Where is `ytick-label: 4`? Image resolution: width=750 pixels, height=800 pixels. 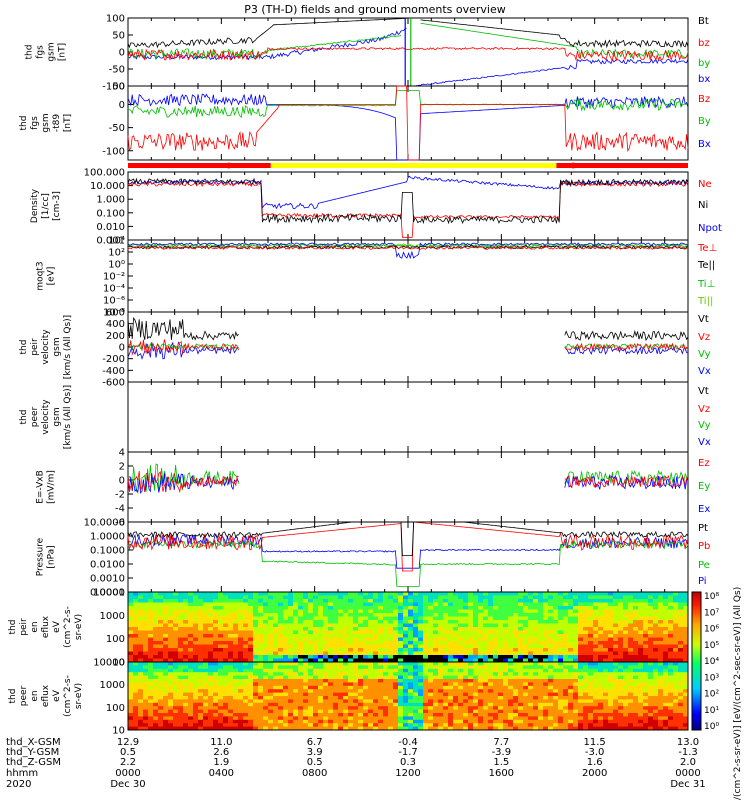 ytick-label: 4 is located at coordinates (122, 453).